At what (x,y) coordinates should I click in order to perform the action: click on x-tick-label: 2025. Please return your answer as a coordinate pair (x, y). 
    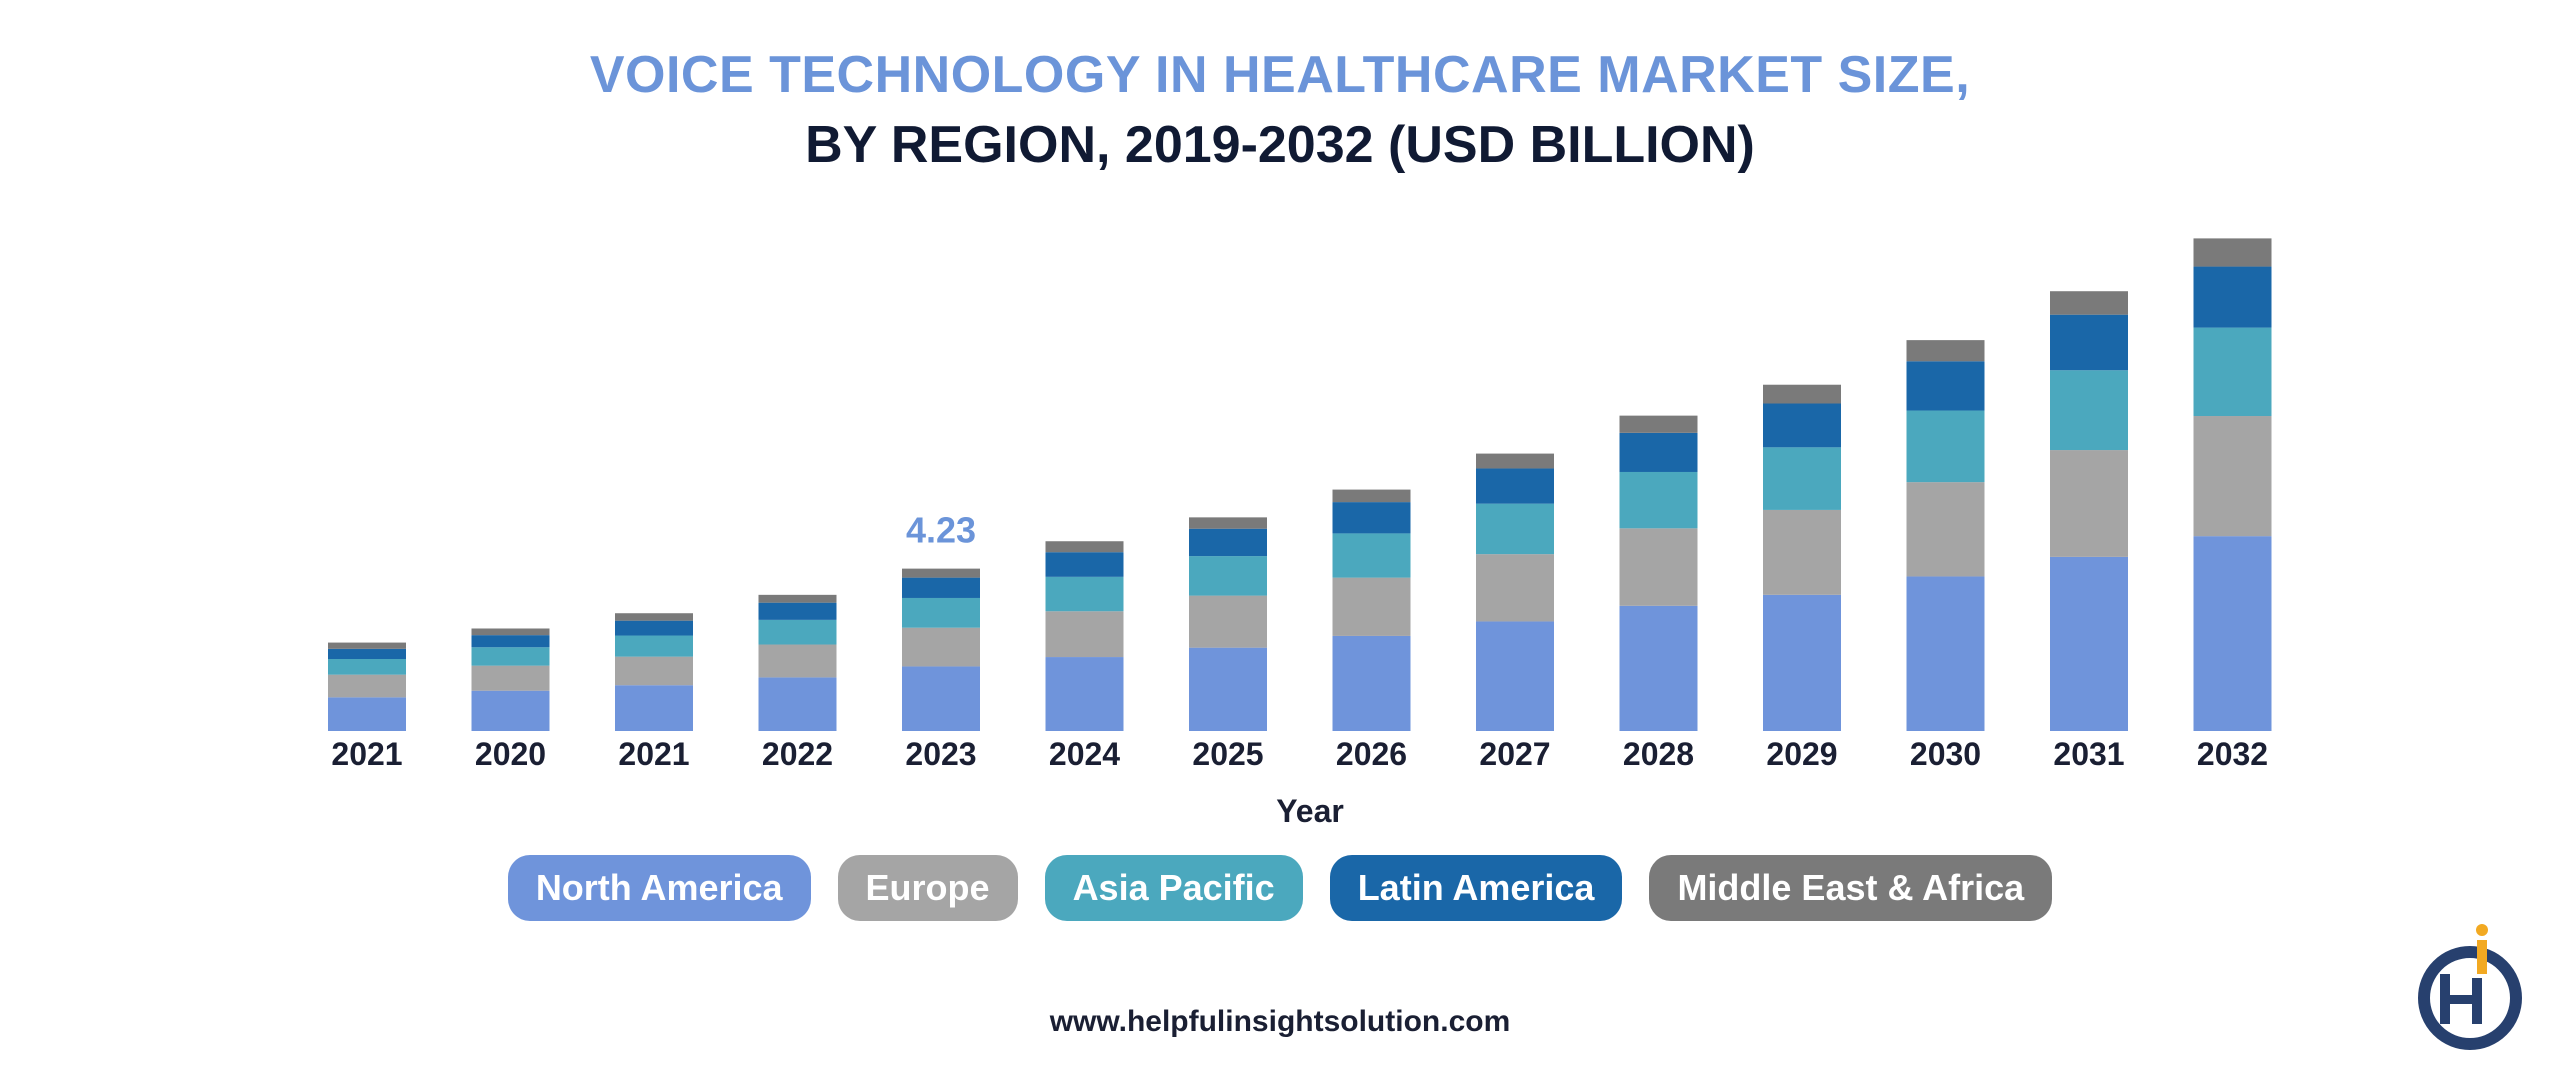
    Looking at the image, I should click on (1227, 754).